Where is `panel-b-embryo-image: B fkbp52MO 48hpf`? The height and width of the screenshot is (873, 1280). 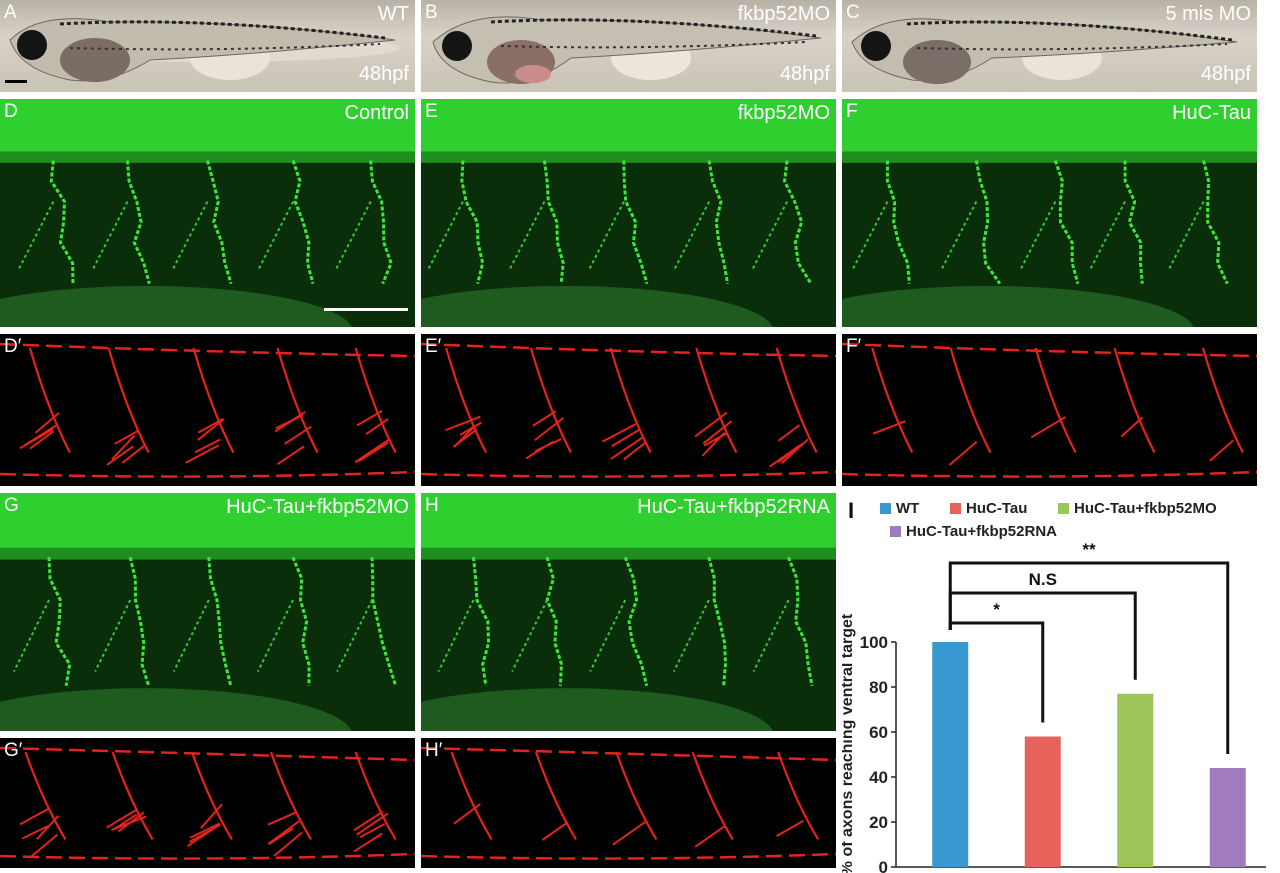
panel-b-embryo-image: B fkbp52MO 48hpf is located at coordinates (628, 46).